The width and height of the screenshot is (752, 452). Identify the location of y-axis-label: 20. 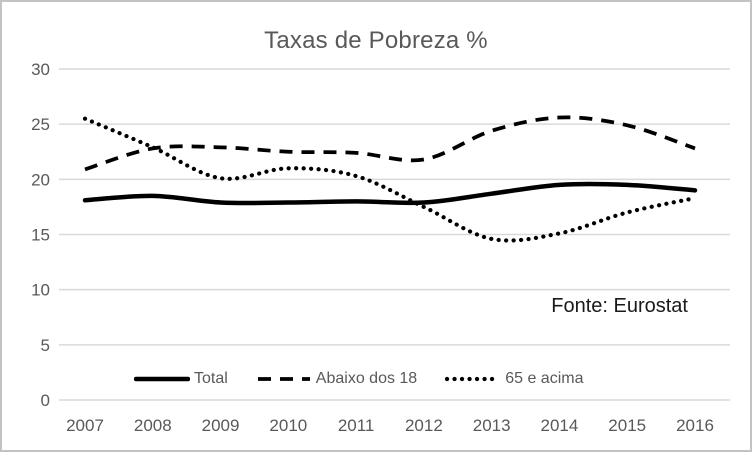
(40, 179).